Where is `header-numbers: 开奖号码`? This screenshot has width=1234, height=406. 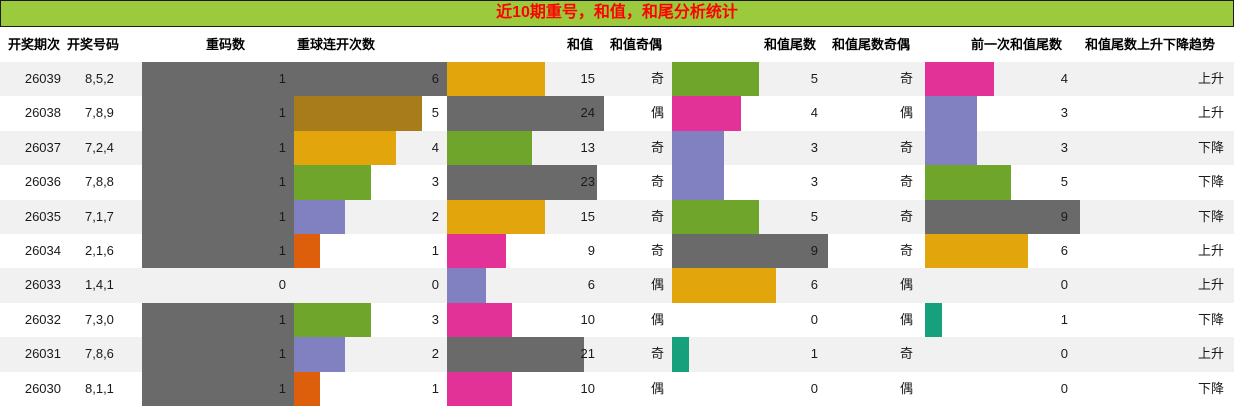
header-numbers: 开奖号码 is located at coordinates (93, 44).